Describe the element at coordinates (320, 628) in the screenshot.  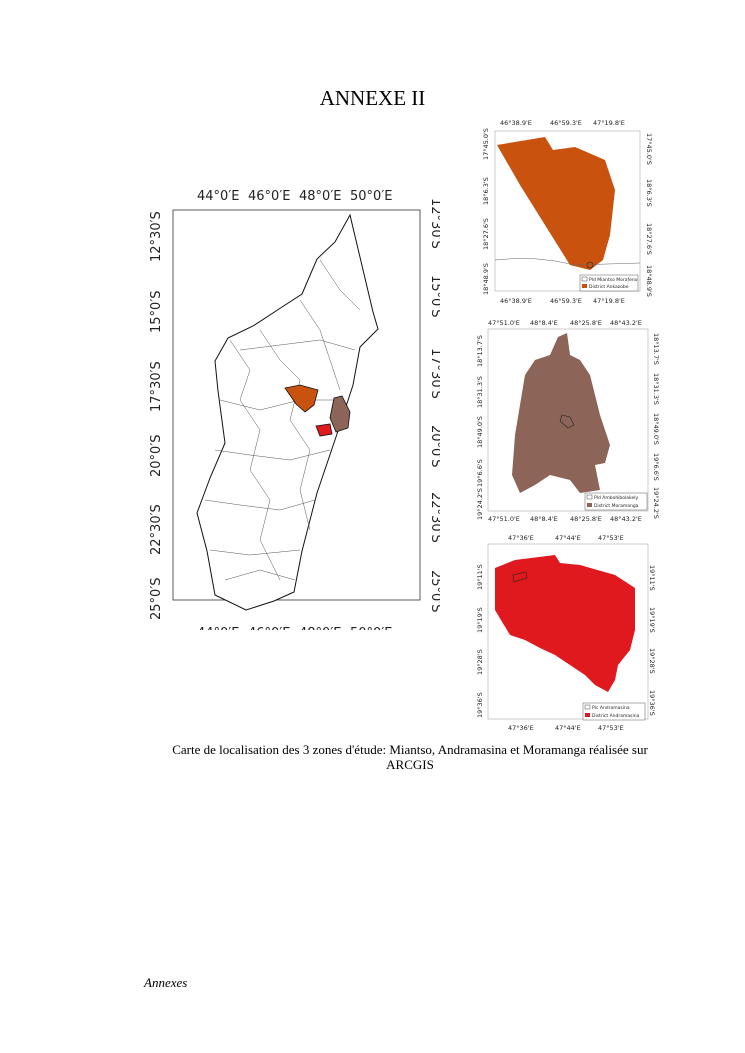
I see `lon-tick-bottom: 48°0′E` at that location.